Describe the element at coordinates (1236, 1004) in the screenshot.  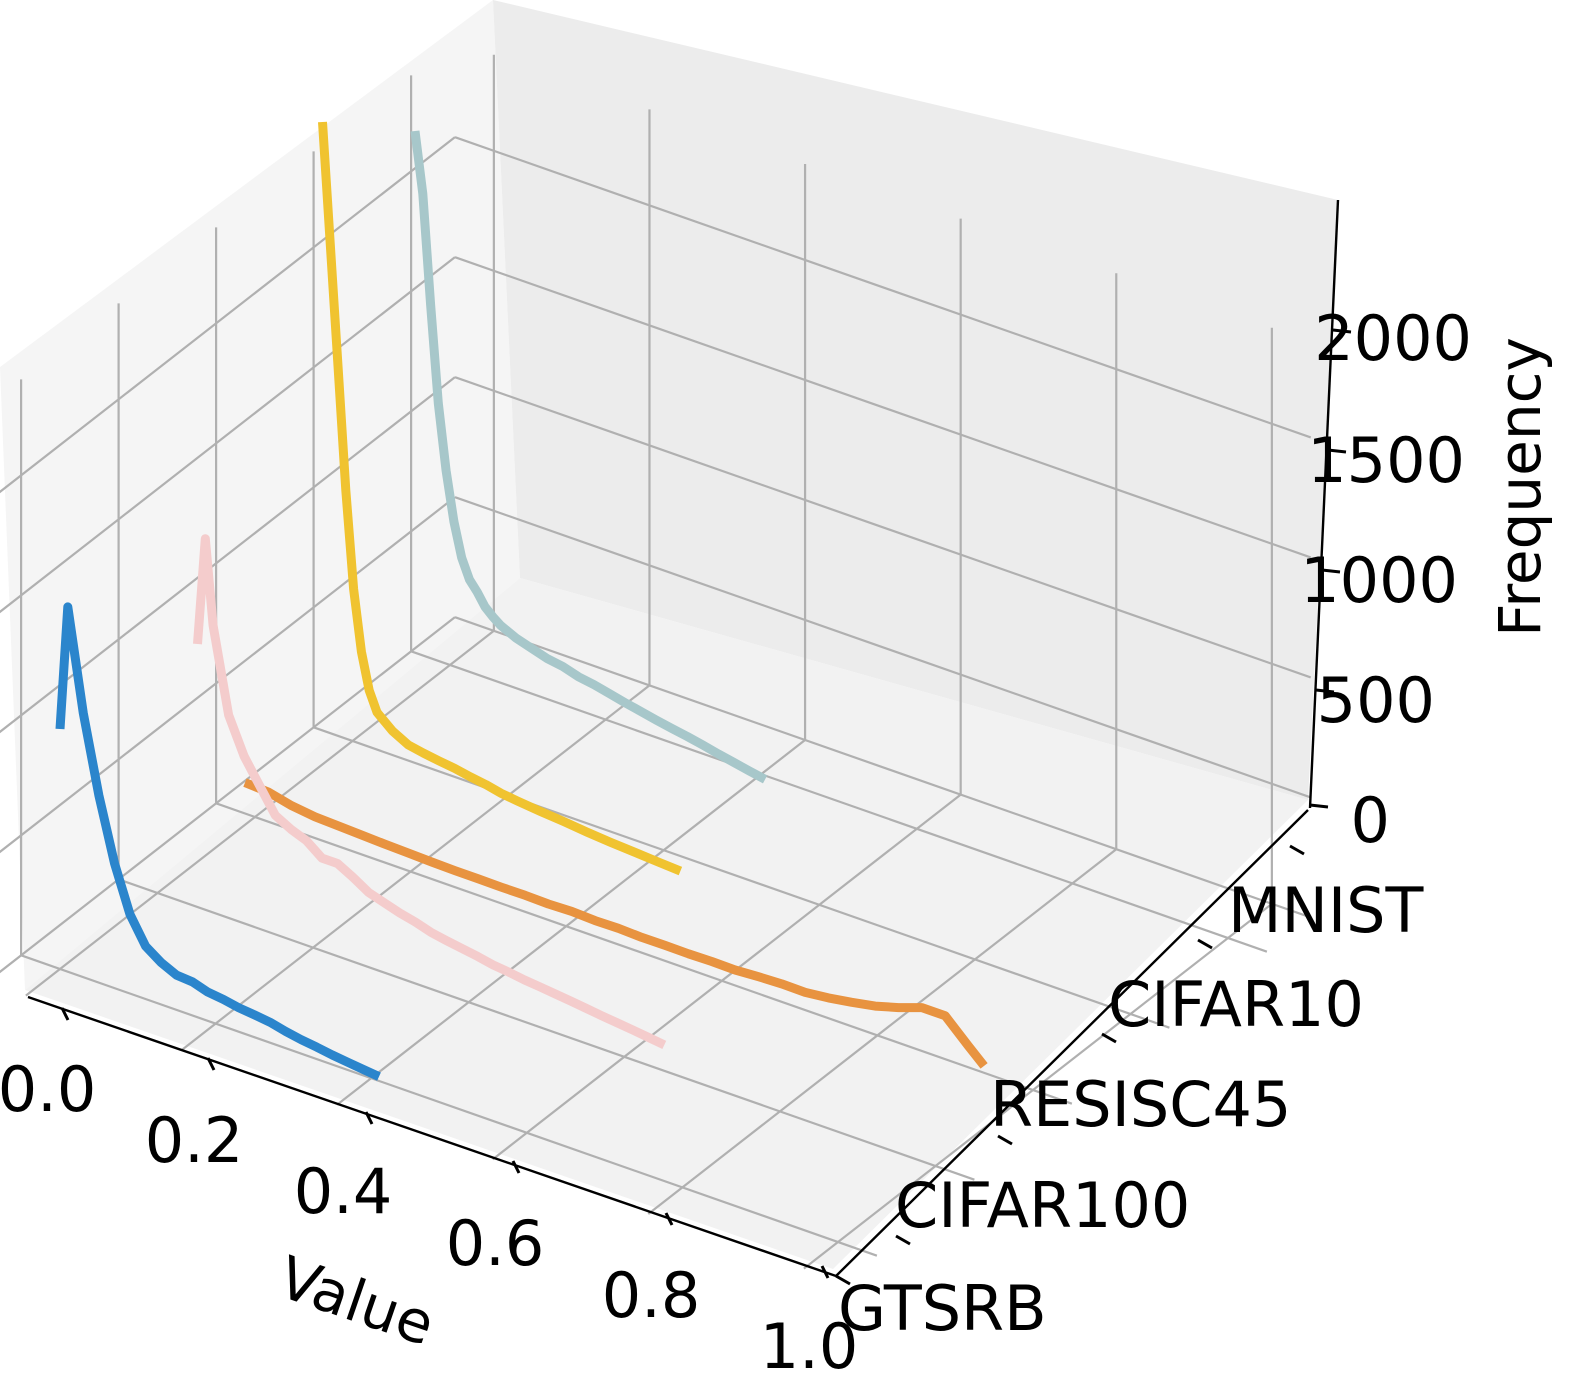
I see `y-tick-cifar10: CIFAR10` at that location.